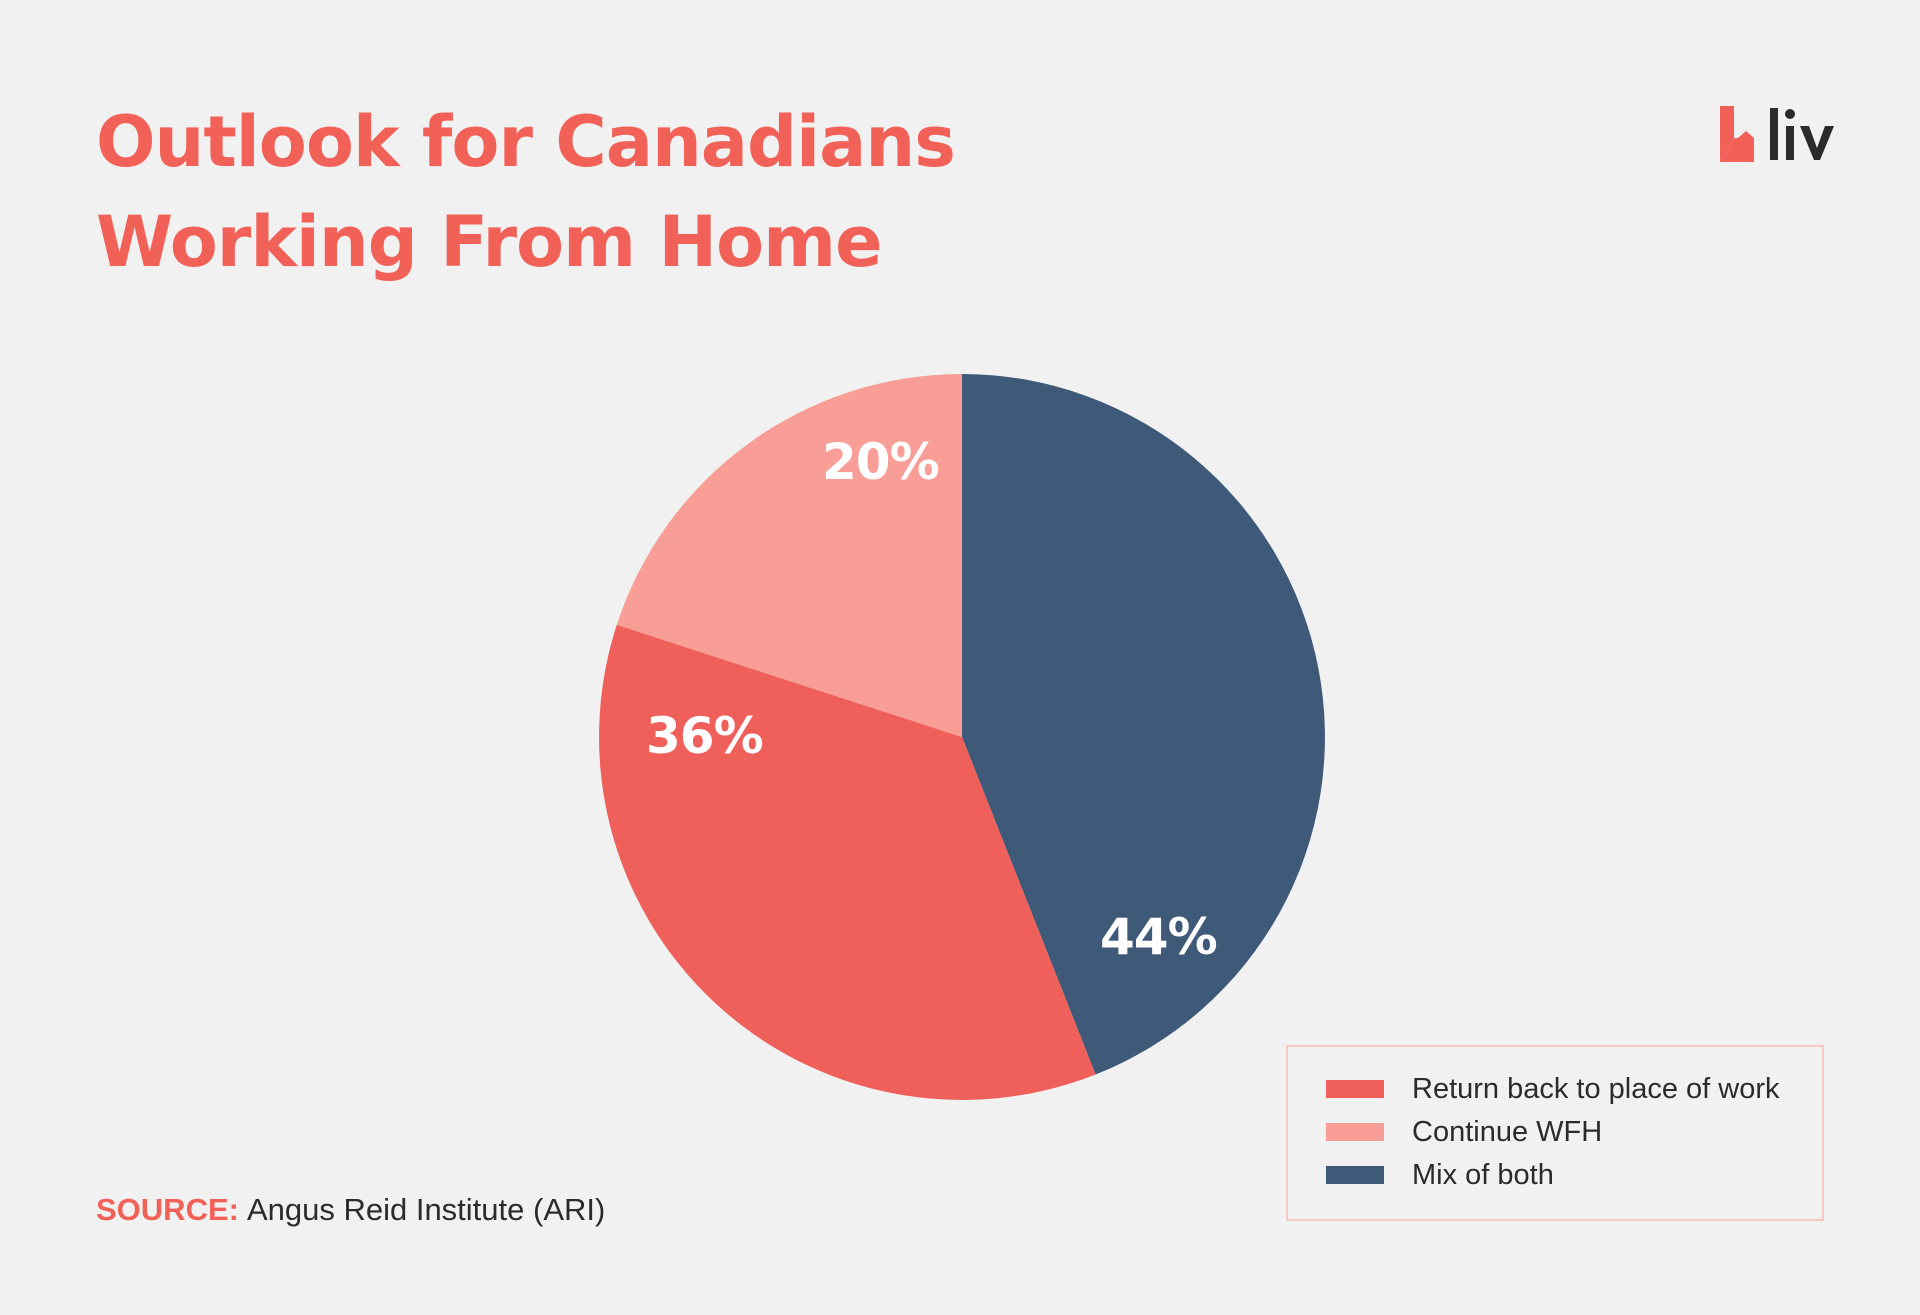 The width and height of the screenshot is (1920, 1315). What do you see at coordinates (426, 1209) in the screenshot?
I see `source-text: Angus Reid Institute (ARI)` at bounding box center [426, 1209].